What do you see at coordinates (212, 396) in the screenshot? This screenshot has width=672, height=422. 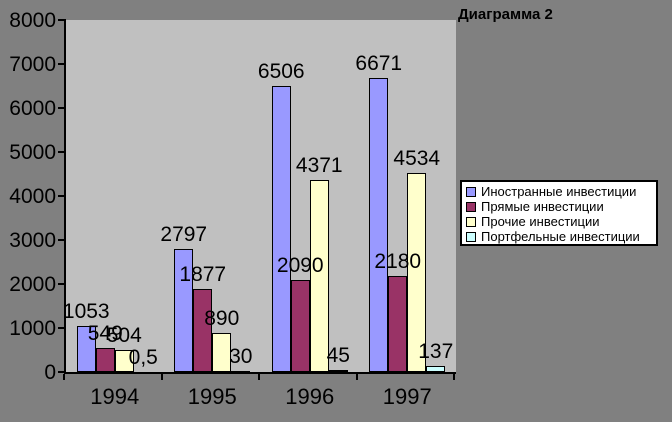 I see `x-axis-category-label: 1995` at bounding box center [212, 396].